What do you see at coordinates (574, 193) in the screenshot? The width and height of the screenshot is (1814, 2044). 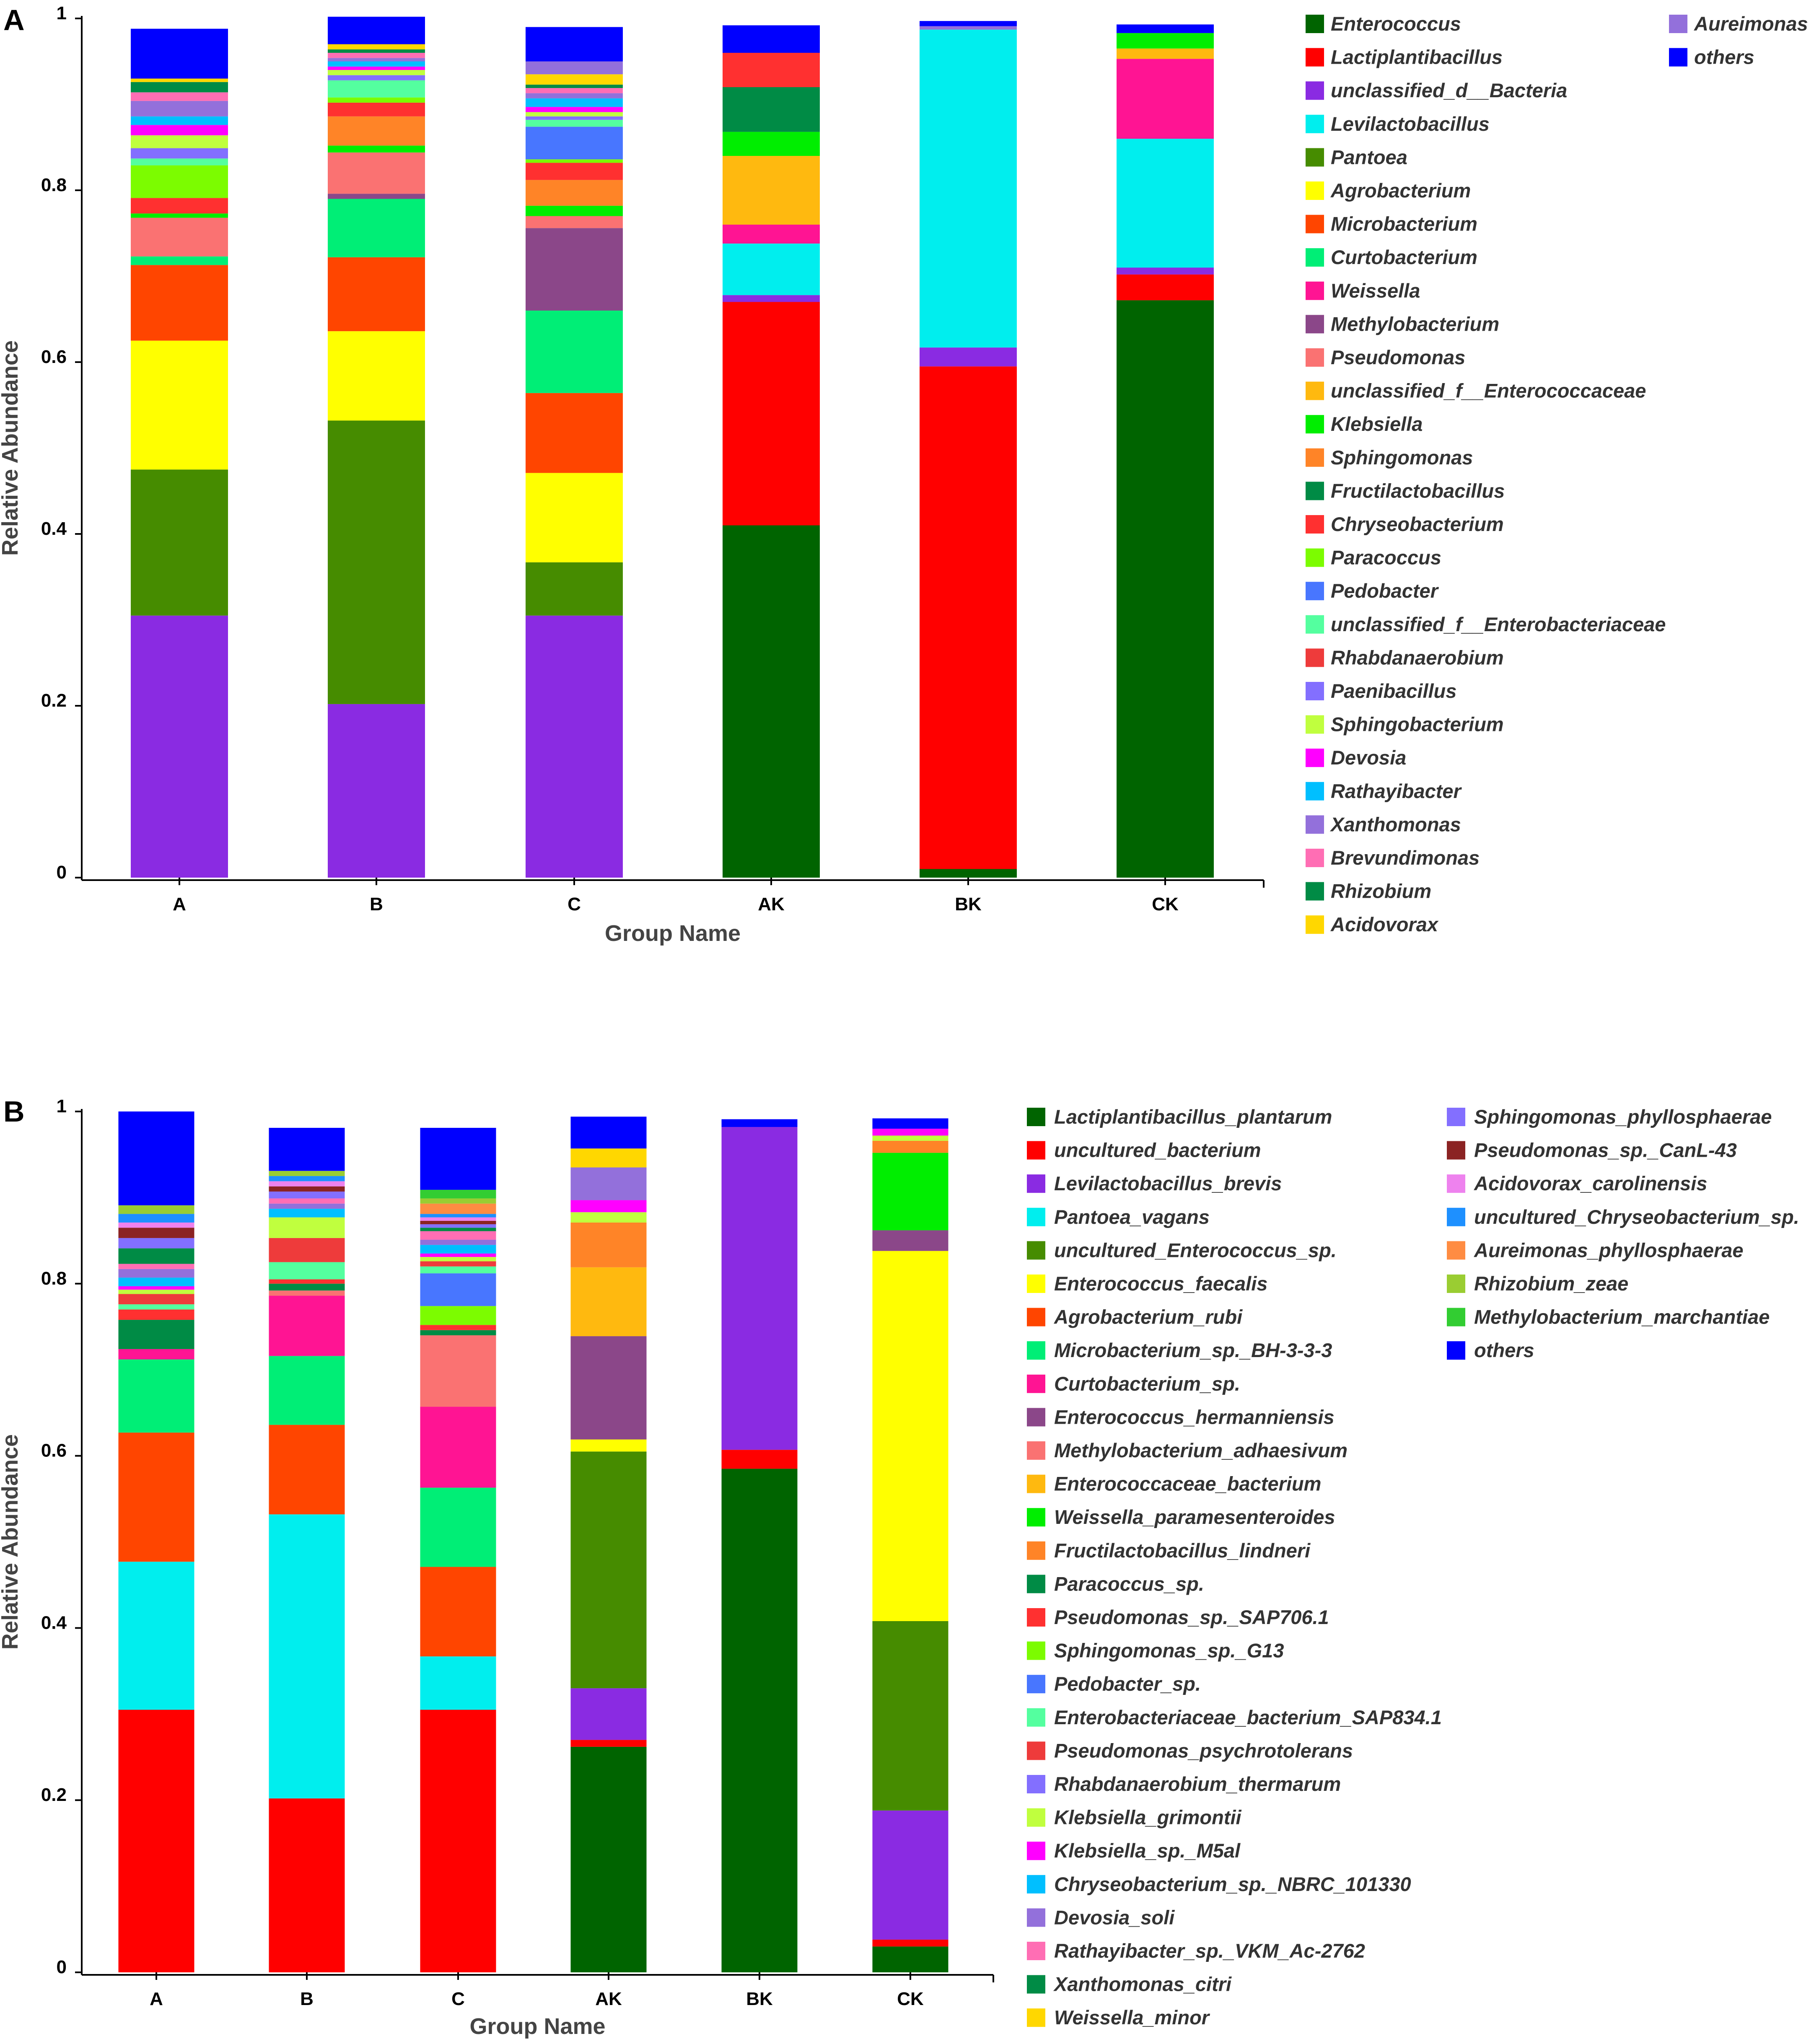 I see `bar-segment-c-sphingomonas` at bounding box center [574, 193].